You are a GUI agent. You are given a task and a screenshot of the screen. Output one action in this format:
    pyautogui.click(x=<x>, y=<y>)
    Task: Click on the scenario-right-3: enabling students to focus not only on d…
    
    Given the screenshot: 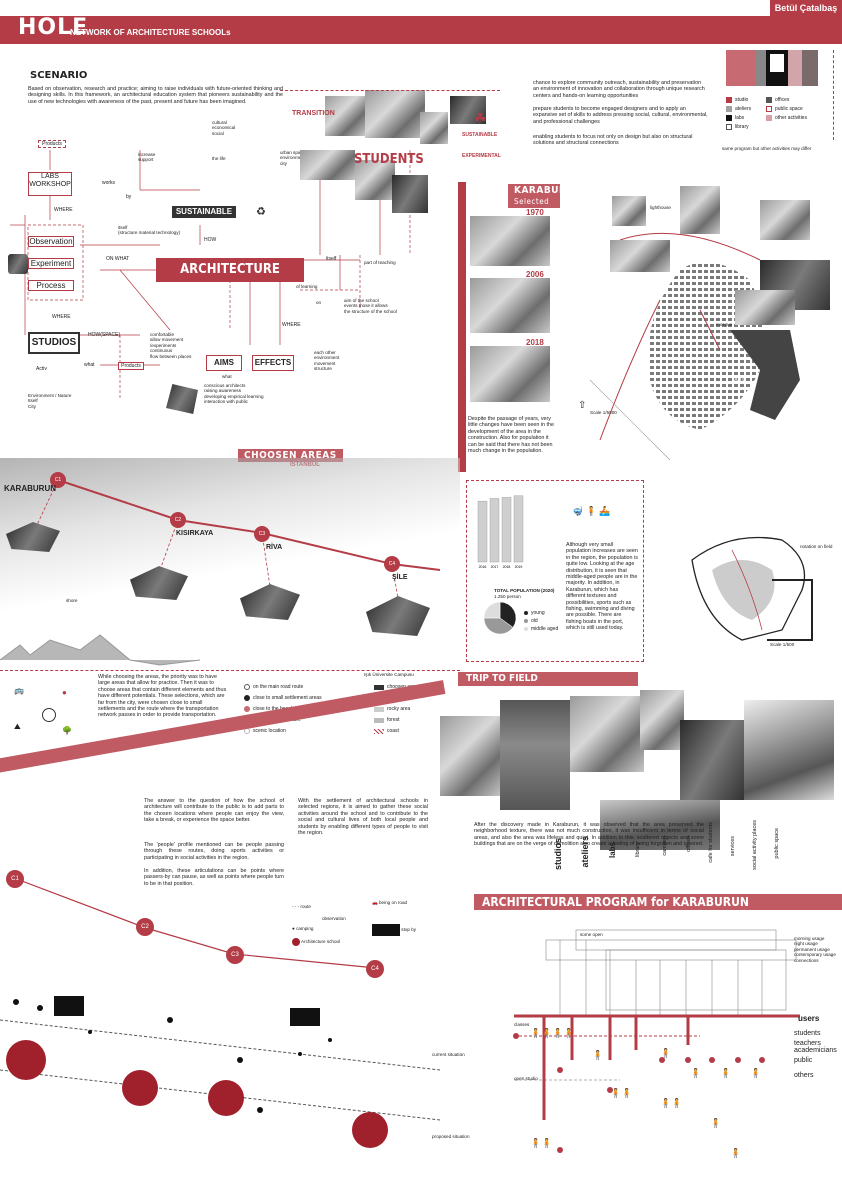 What is the action you would take?
    pyautogui.click(x=613, y=140)
    